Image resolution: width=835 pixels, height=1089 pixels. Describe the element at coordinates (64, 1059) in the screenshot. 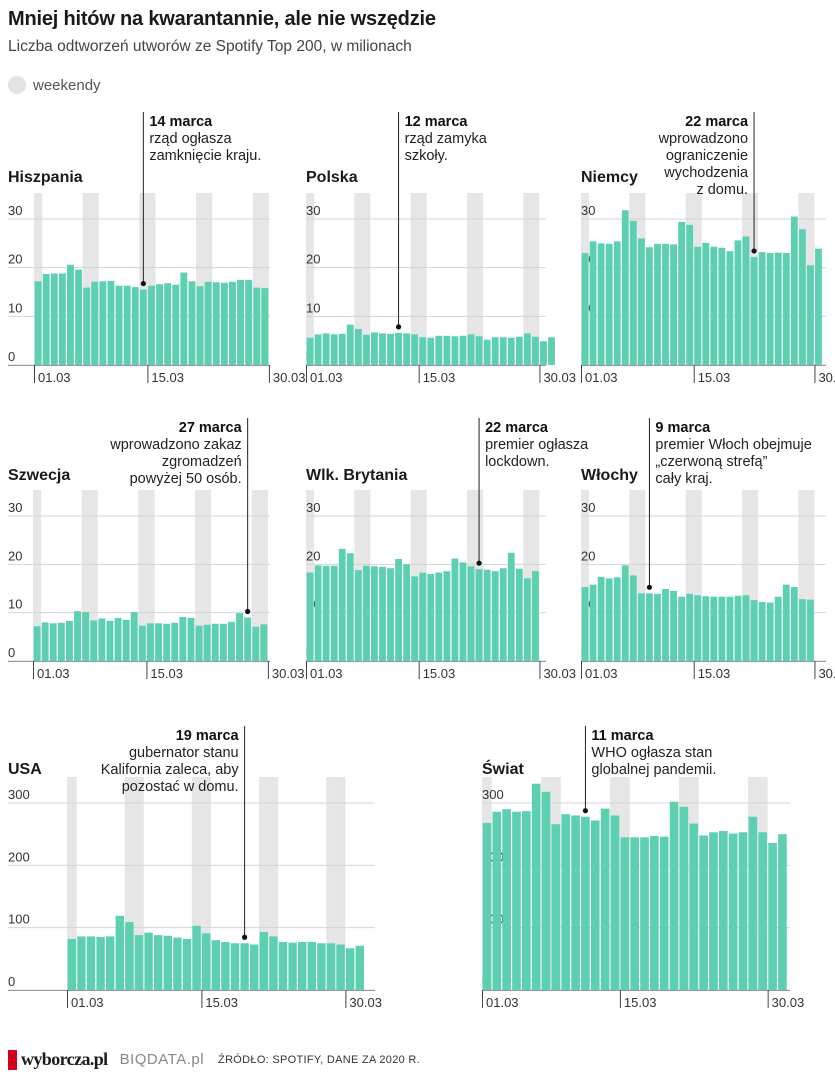

I see `brand-logo: wyborcza.pl` at that location.